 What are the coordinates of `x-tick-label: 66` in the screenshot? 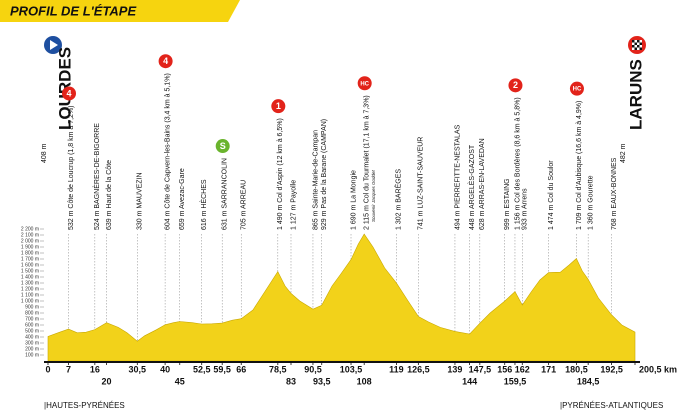 It's located at (241, 369).